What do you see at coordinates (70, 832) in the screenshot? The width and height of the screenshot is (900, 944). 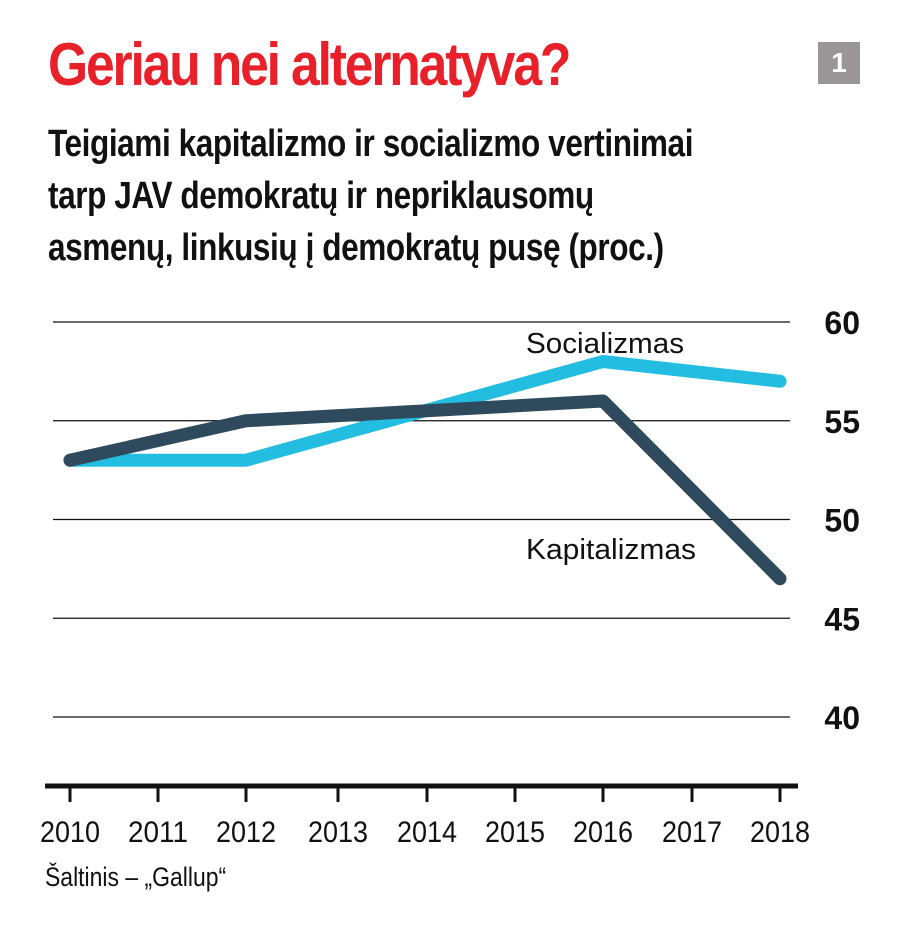 I see `x-tick-label: 2010` at bounding box center [70, 832].